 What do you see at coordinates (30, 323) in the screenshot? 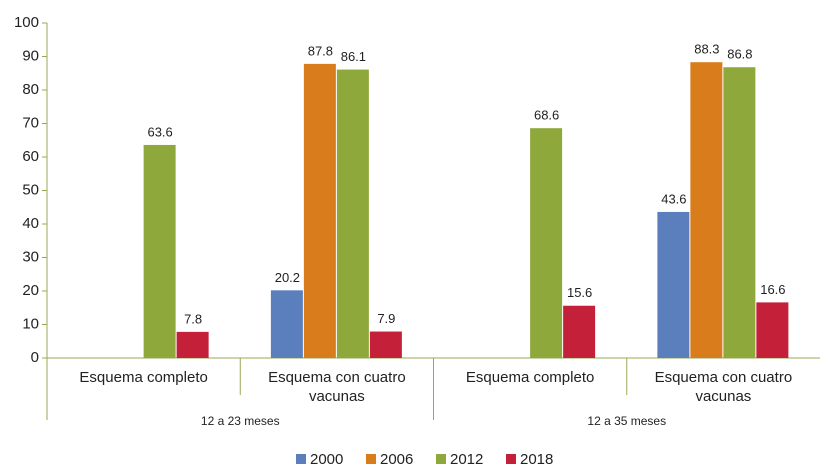
I see `y-tick-label: 10` at bounding box center [30, 323].